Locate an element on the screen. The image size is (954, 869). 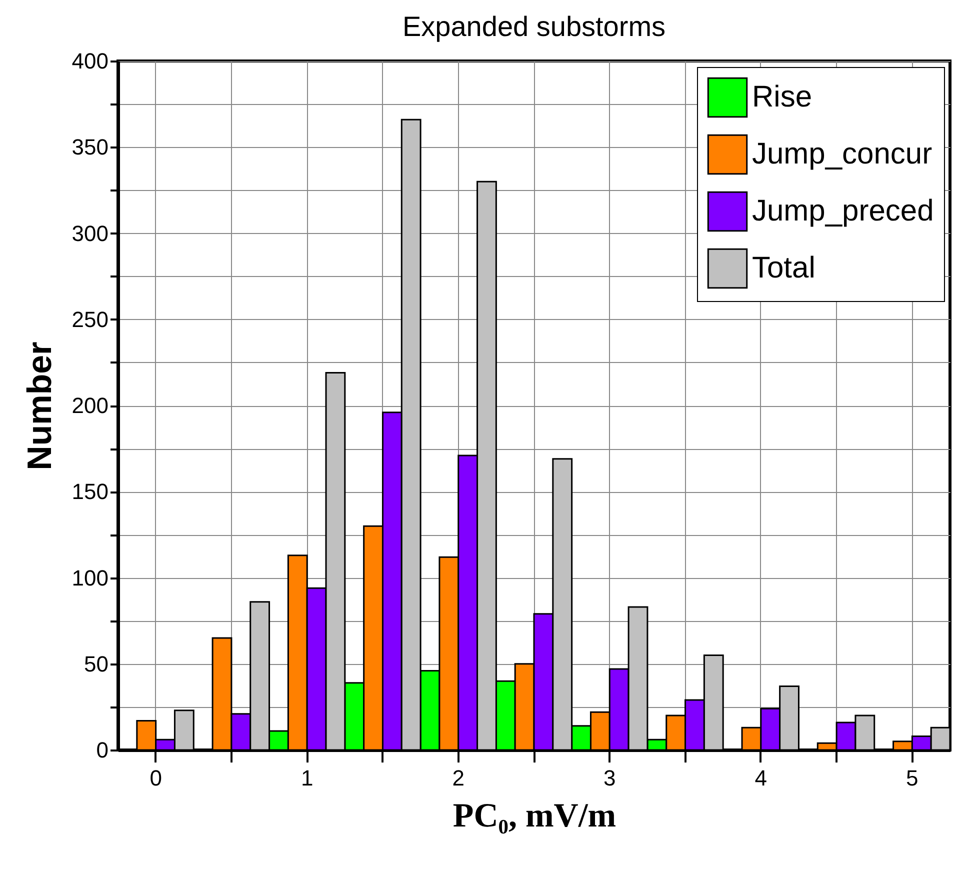
legend-label: Rise is located at coordinates (782, 97).